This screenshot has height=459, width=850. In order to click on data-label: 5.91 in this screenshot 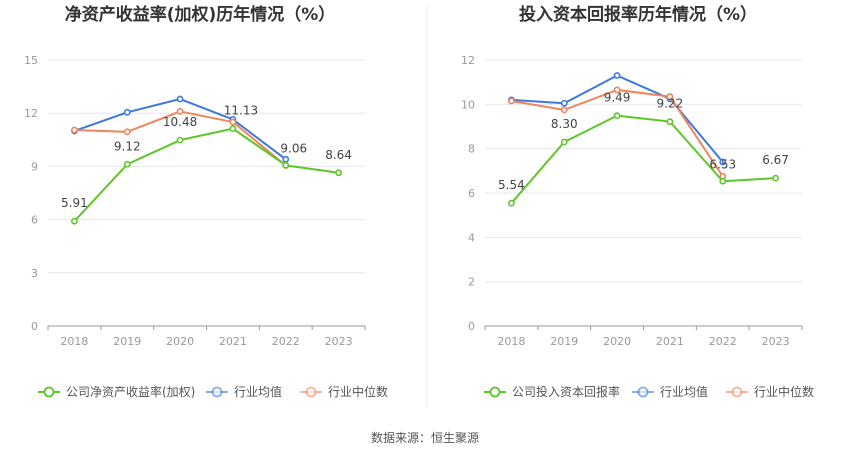, I will do `click(74, 203)`.